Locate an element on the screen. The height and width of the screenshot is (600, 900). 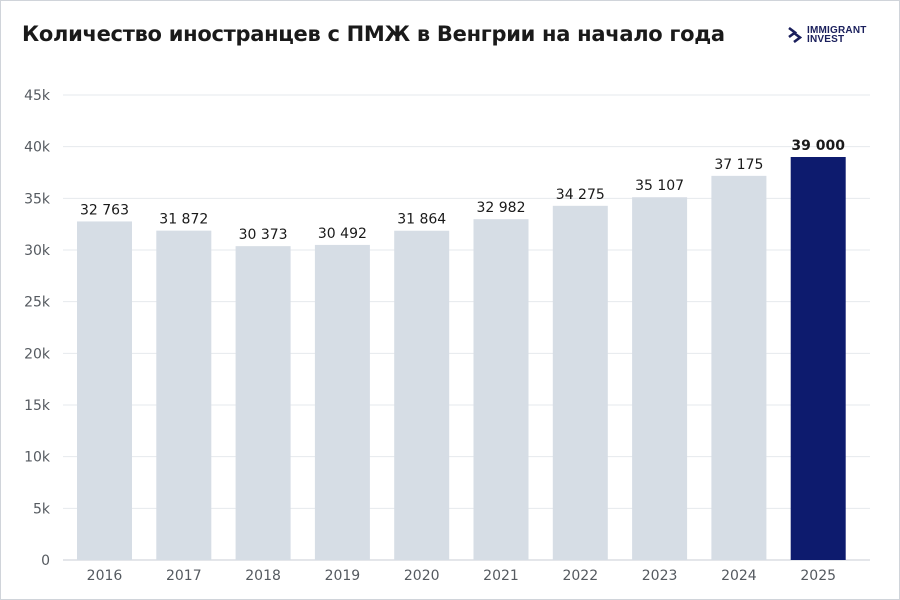
x-tick-label: 2020 is located at coordinates (422, 576).